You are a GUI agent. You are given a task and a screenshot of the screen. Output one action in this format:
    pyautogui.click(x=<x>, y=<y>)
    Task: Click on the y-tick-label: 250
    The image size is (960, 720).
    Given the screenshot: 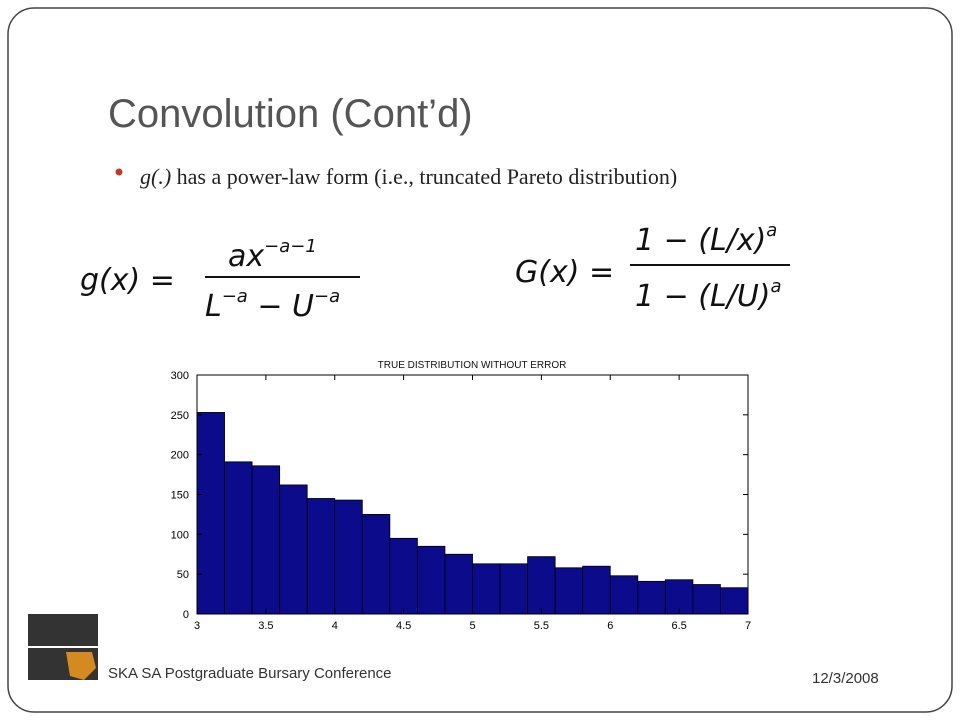 What is the action you would take?
    pyautogui.click(x=180, y=416)
    